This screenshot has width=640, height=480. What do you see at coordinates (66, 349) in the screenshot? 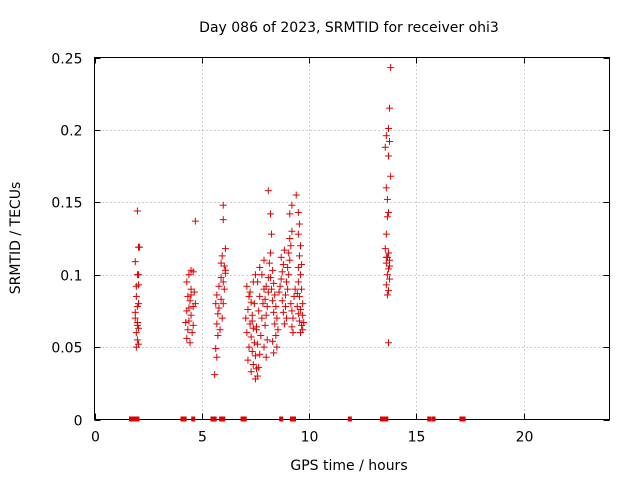
I see `y-tick-label: 0.05` at bounding box center [66, 349].